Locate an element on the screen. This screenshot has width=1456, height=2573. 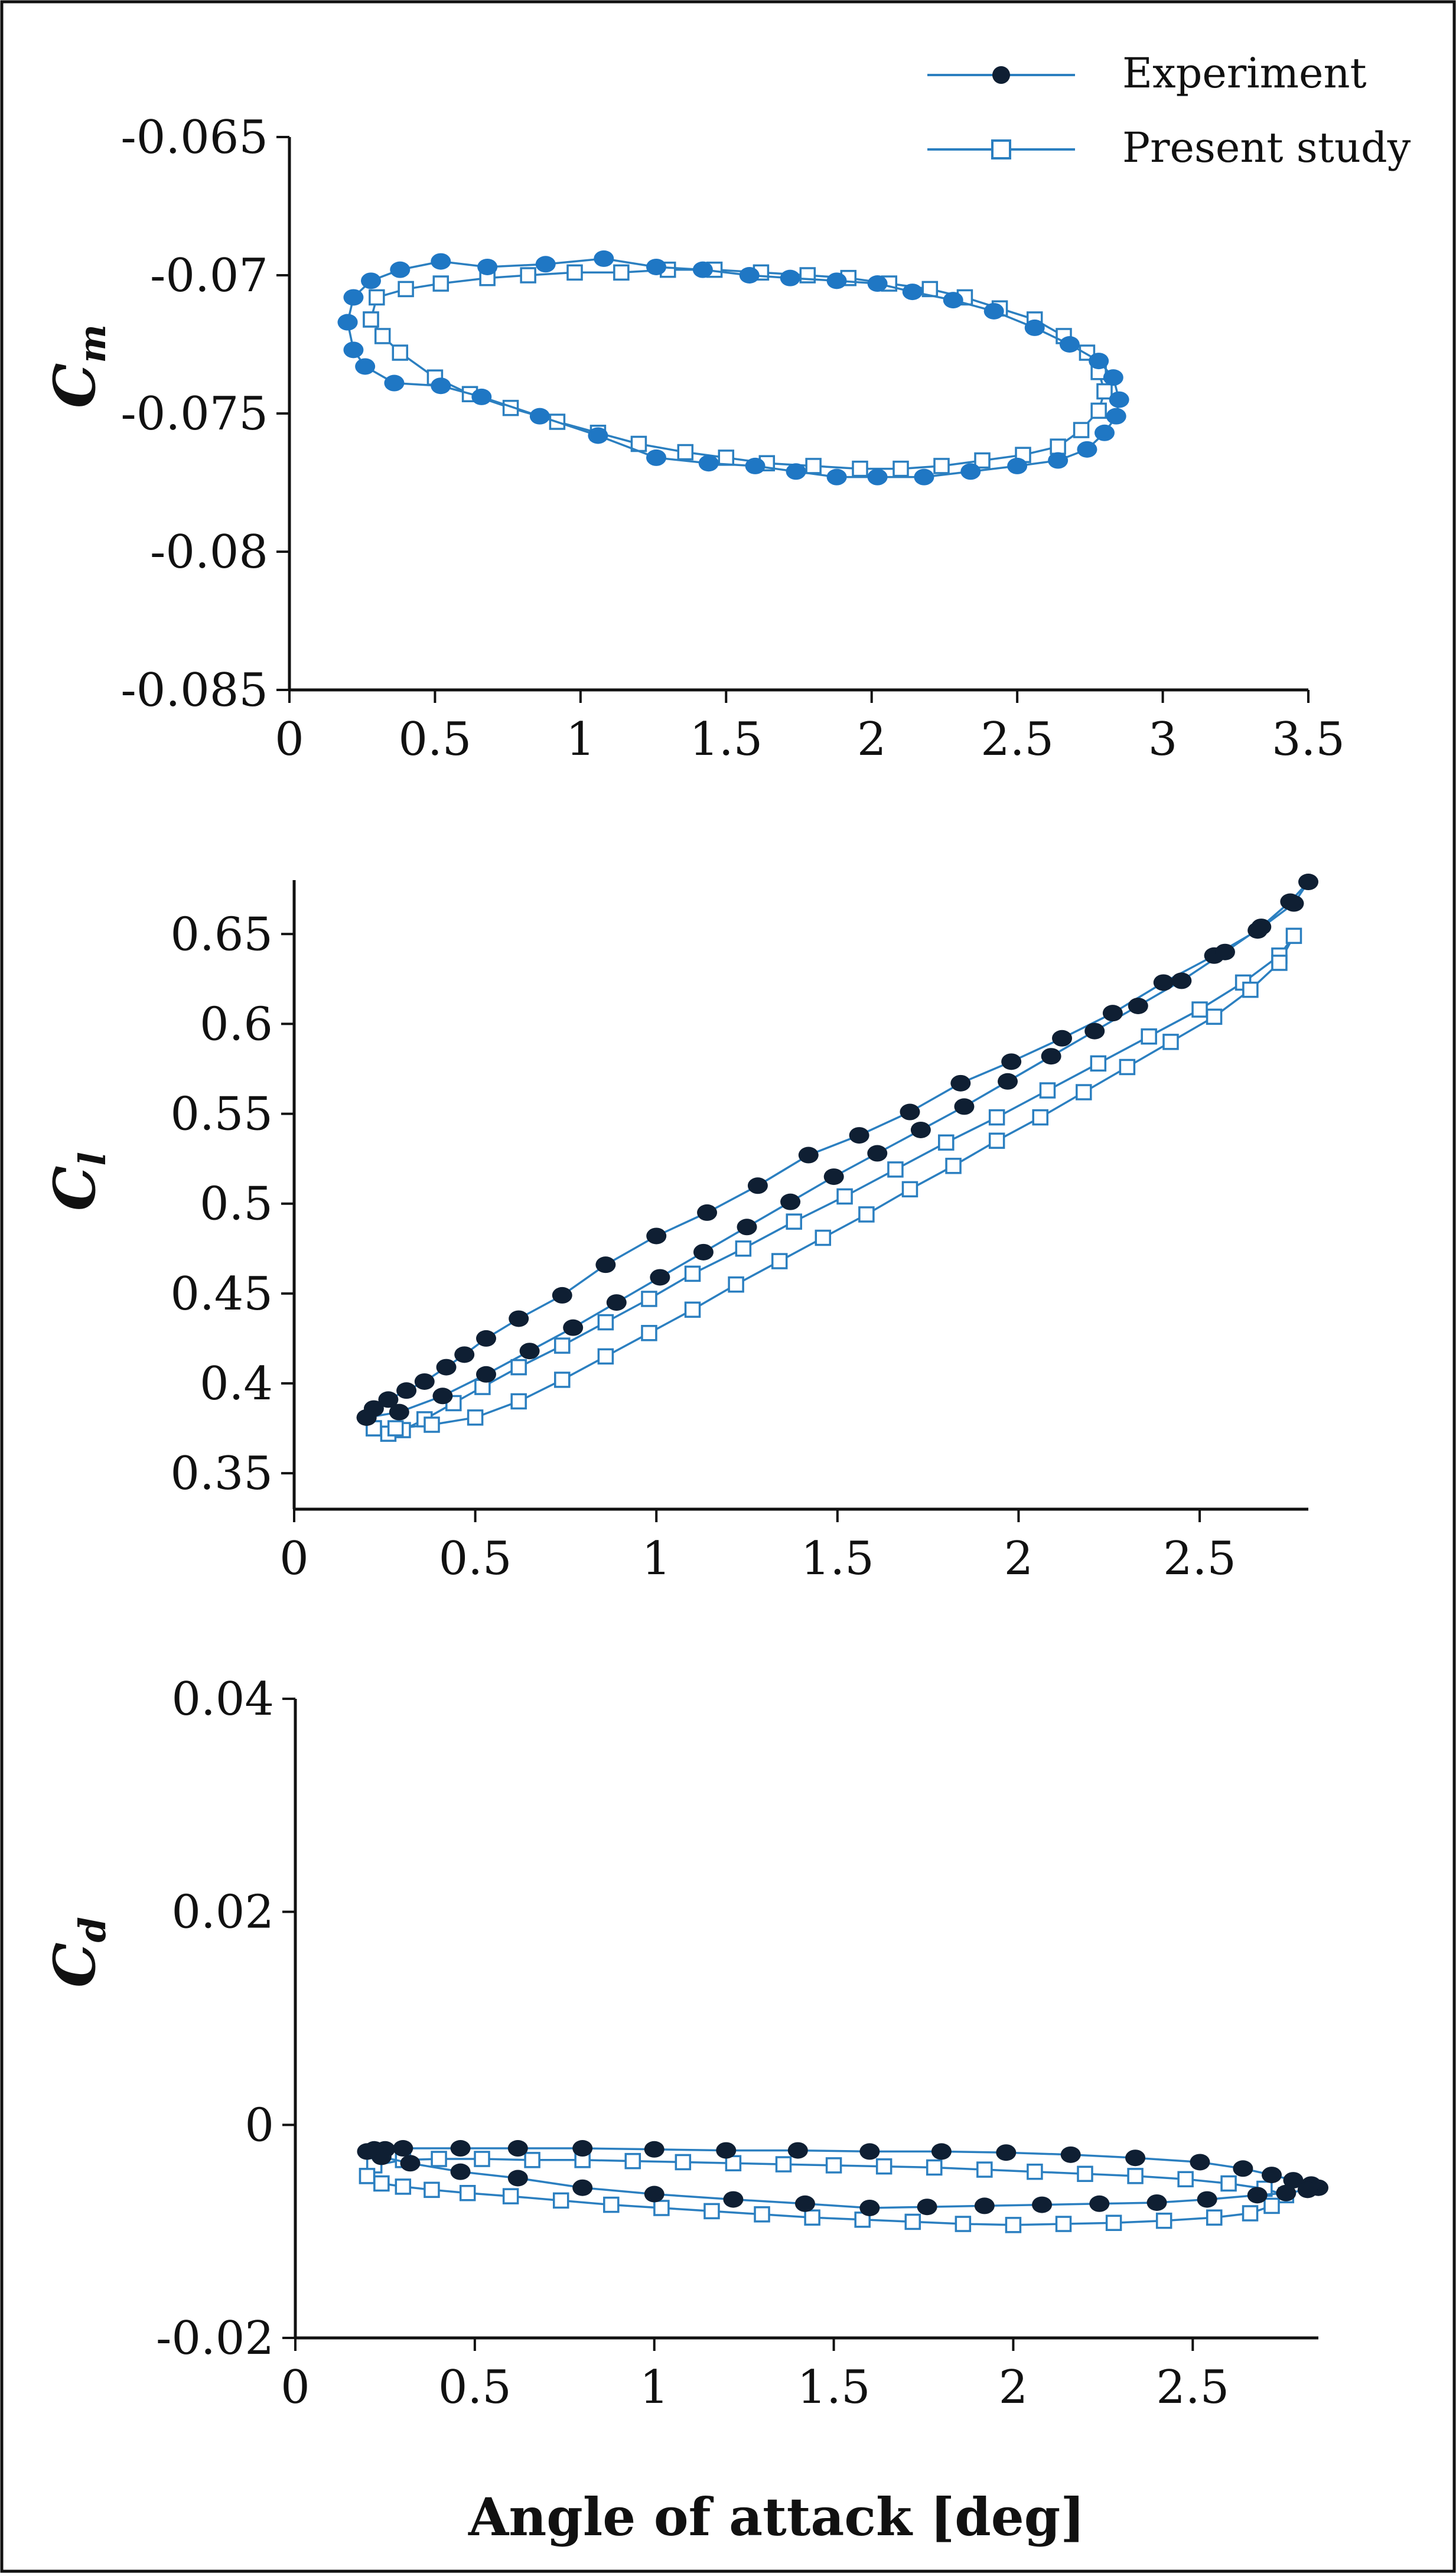
legend-present-marker is located at coordinates (1001, 149).